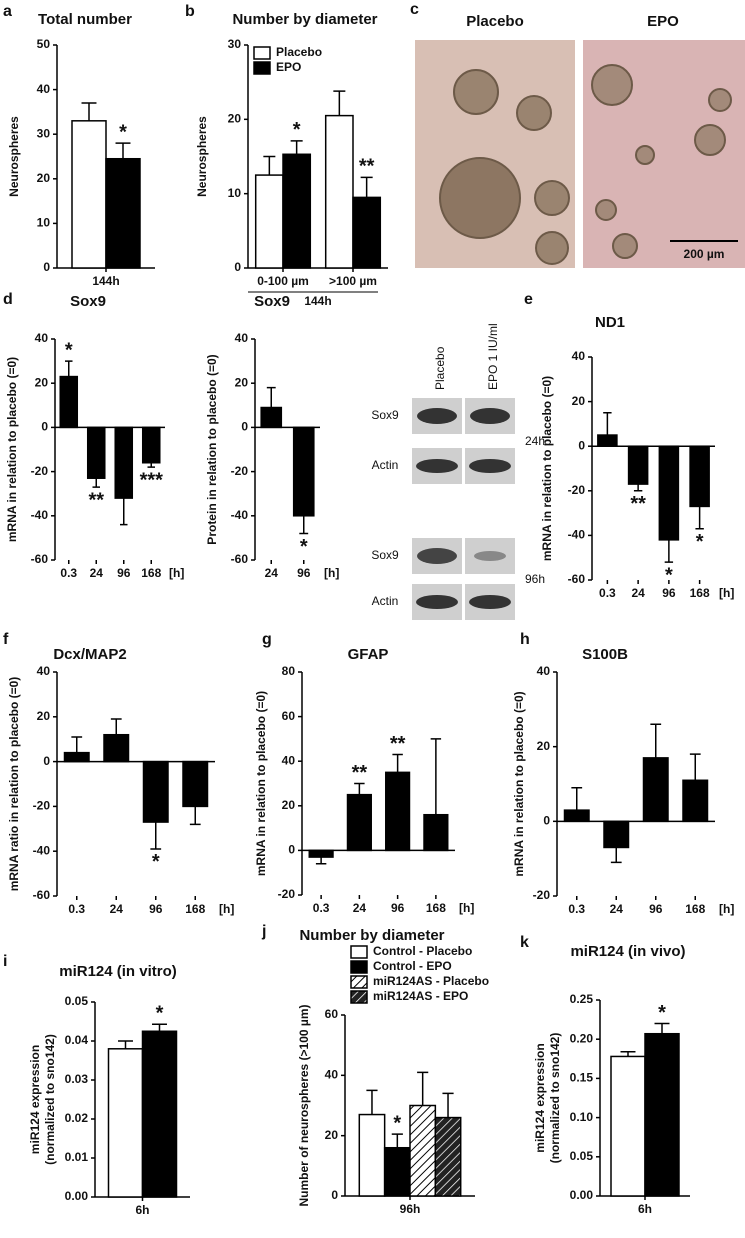  I want to click on panel-letter: j, so click(263, 931).